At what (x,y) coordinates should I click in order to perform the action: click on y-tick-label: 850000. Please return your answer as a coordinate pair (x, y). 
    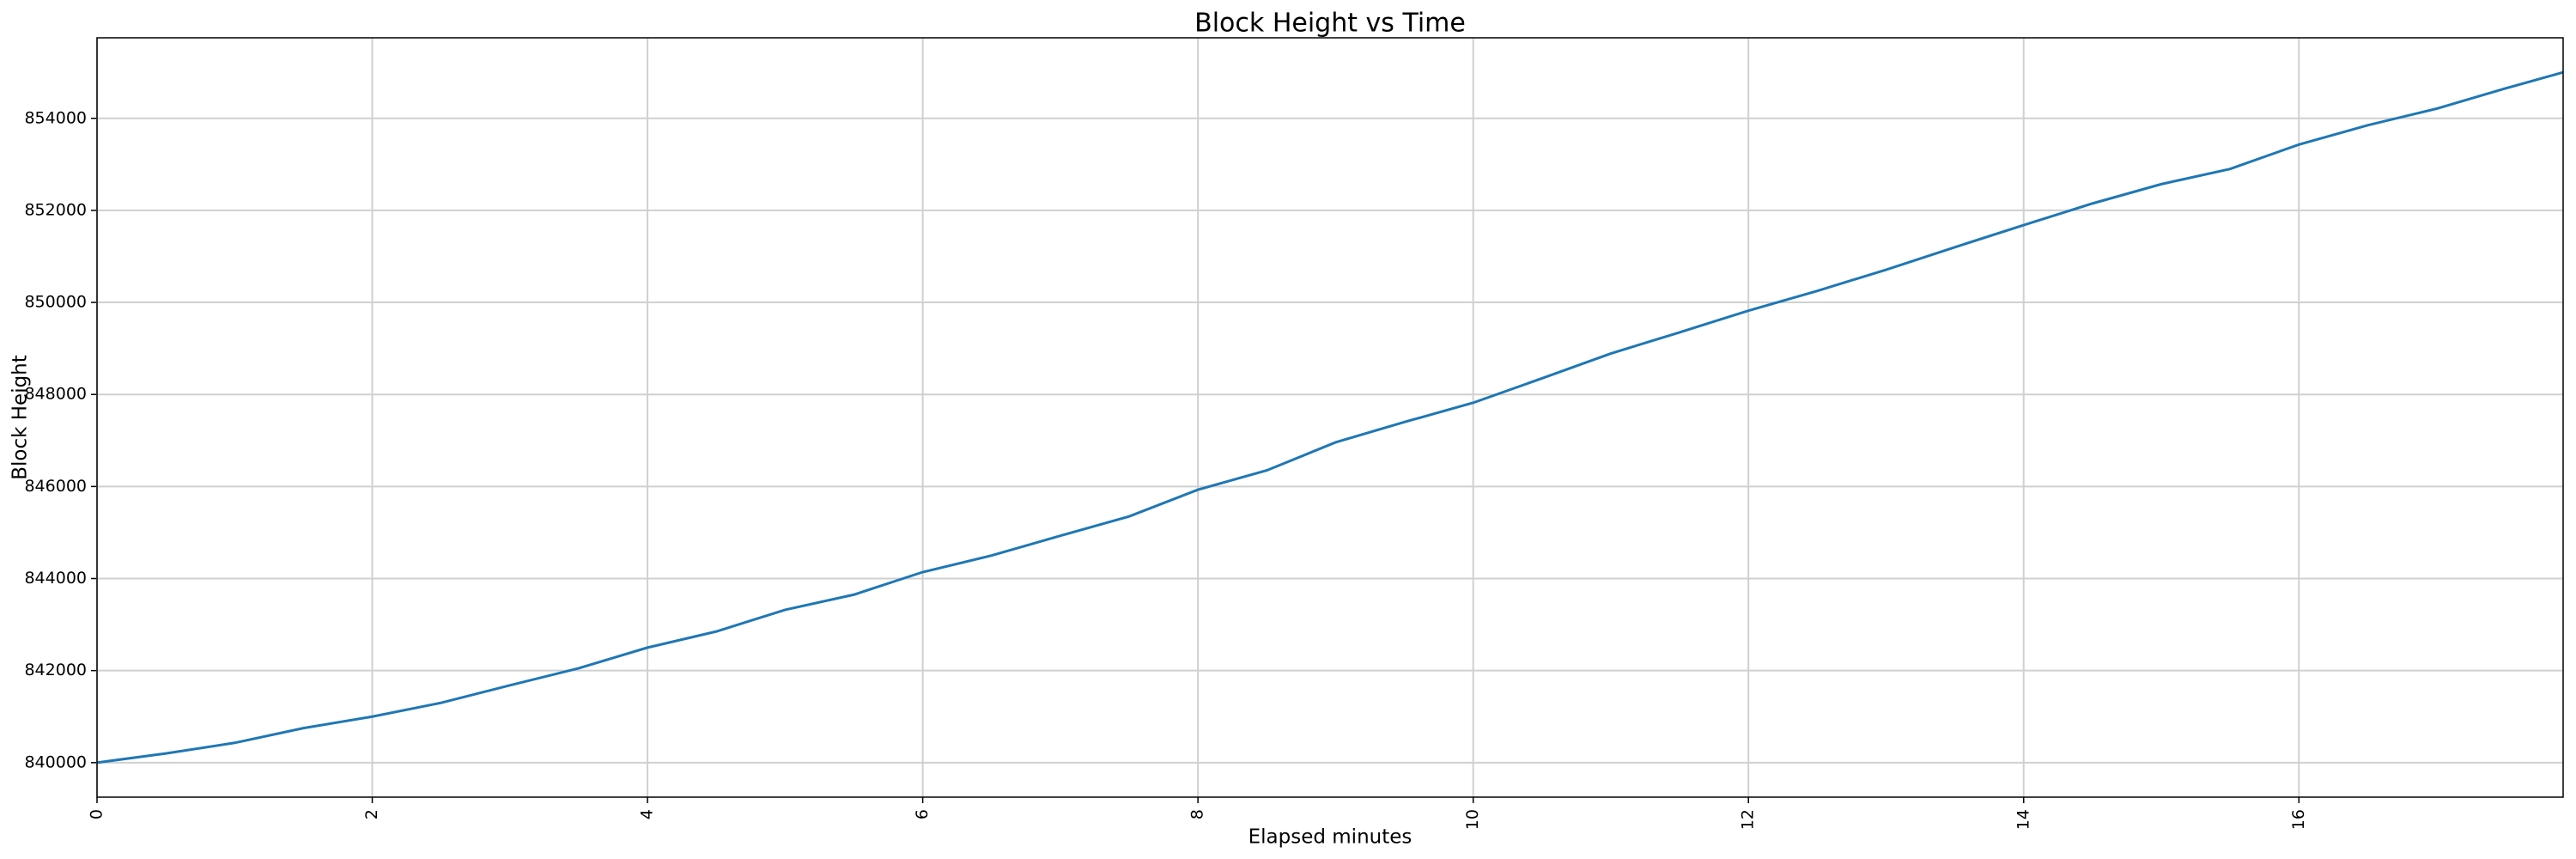
    Looking at the image, I should click on (56, 302).